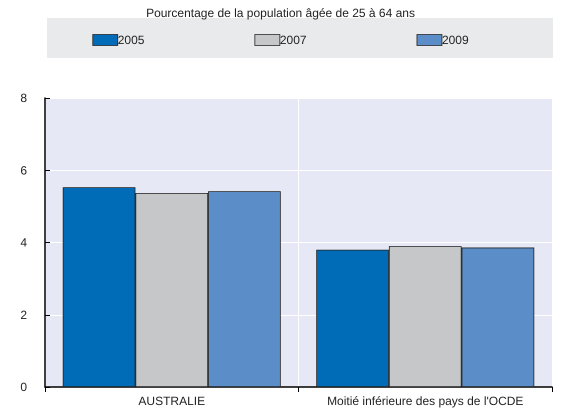 The height and width of the screenshot is (418, 561). What do you see at coordinates (280, 13) in the screenshot?
I see `chart-subtitle: Pourcentage de la population âgée de 25 à 64 ans` at bounding box center [280, 13].